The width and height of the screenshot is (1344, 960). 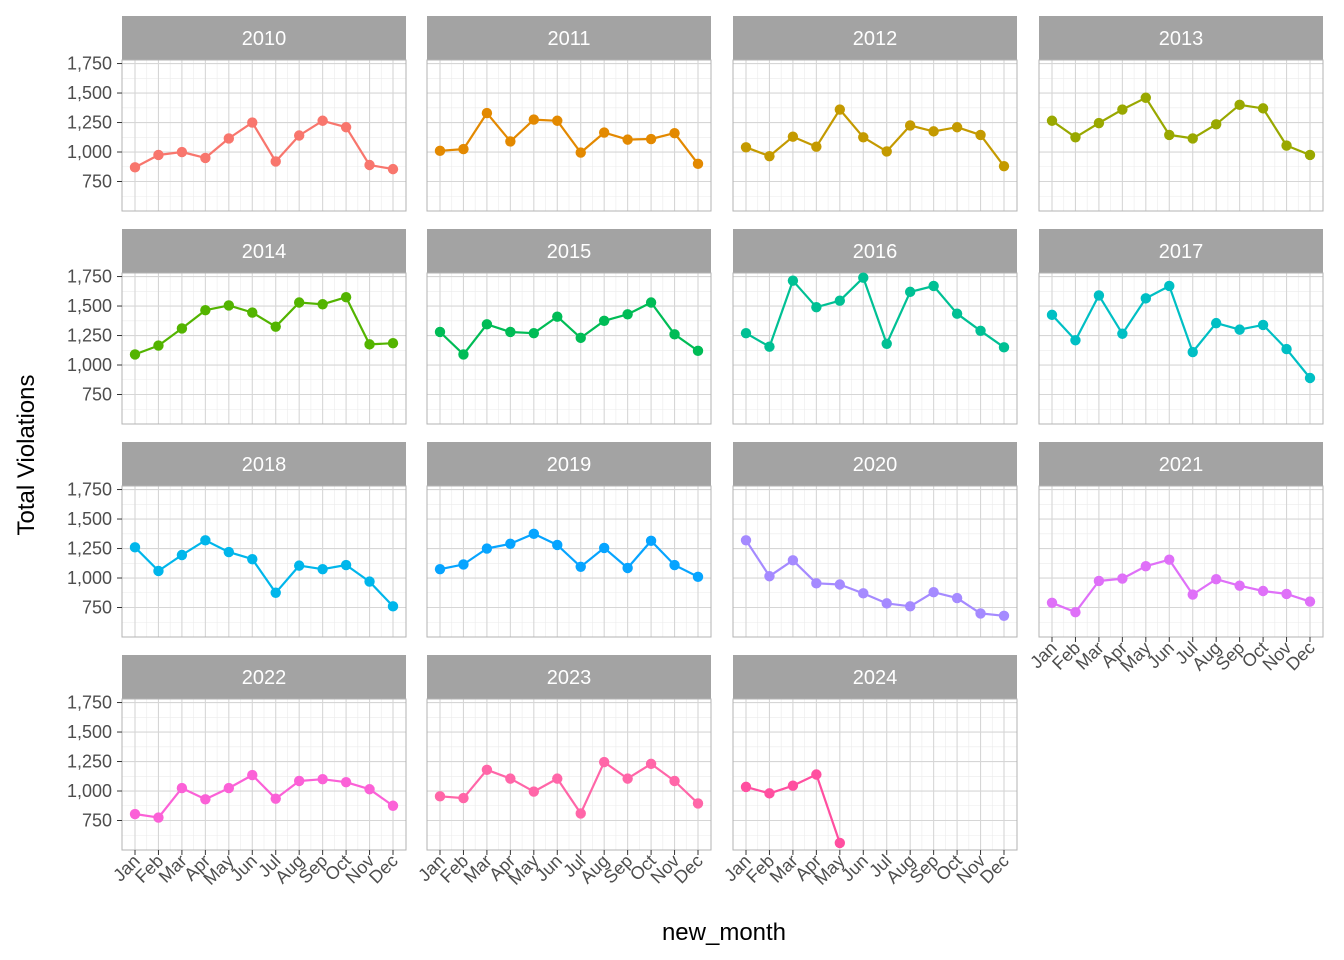 What do you see at coordinates (569, 678) in the screenshot?
I see `facet-strip-label: 2023` at bounding box center [569, 678].